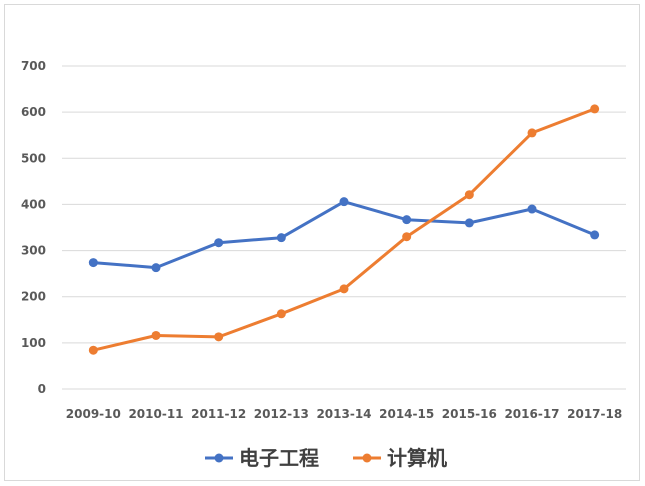 The width and height of the screenshot is (645, 486). Describe the element at coordinates (155, 414) in the screenshot. I see `x-tick-label: 2010-11` at that location.